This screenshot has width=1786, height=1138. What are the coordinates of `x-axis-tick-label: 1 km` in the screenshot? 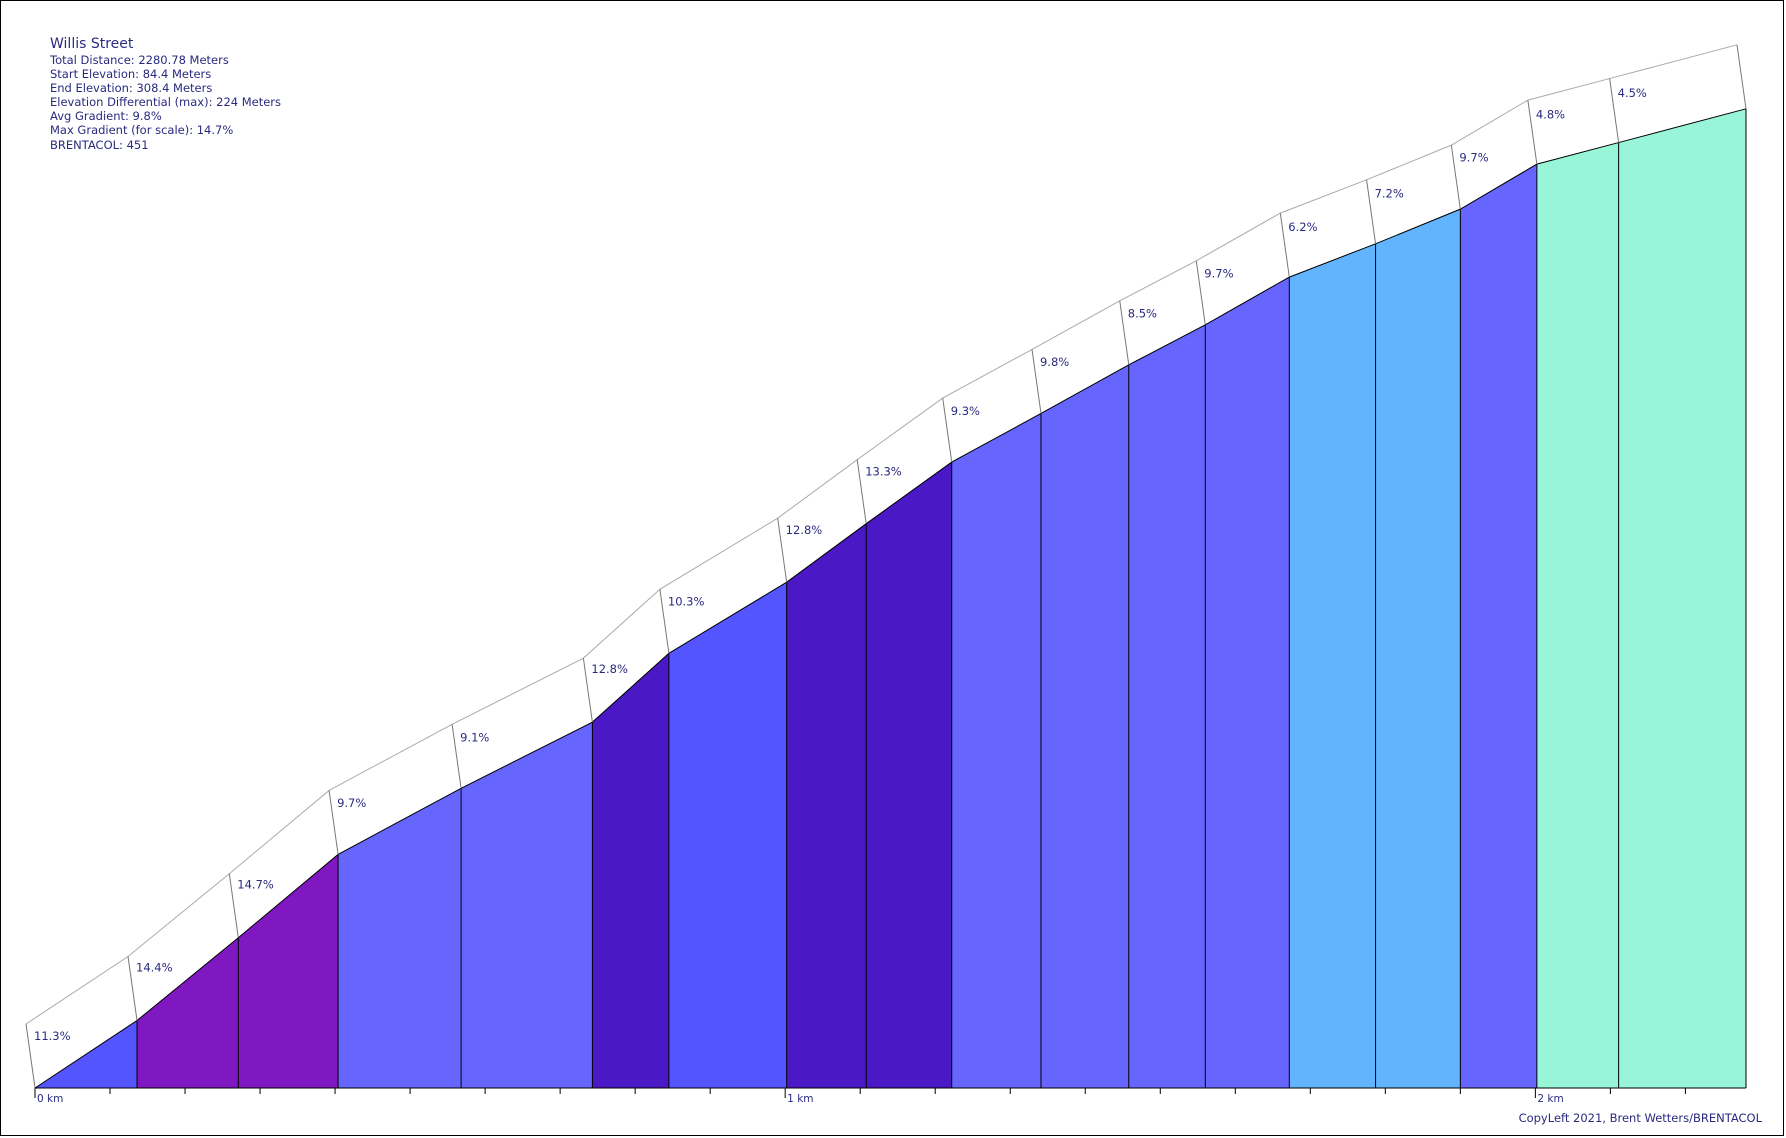 It's located at (800, 1099).